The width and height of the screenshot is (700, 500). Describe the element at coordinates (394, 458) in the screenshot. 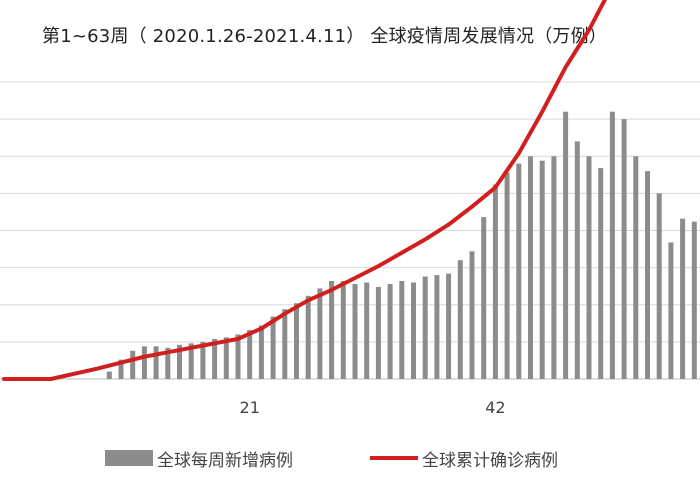

I see `legend-line-swatch` at that location.